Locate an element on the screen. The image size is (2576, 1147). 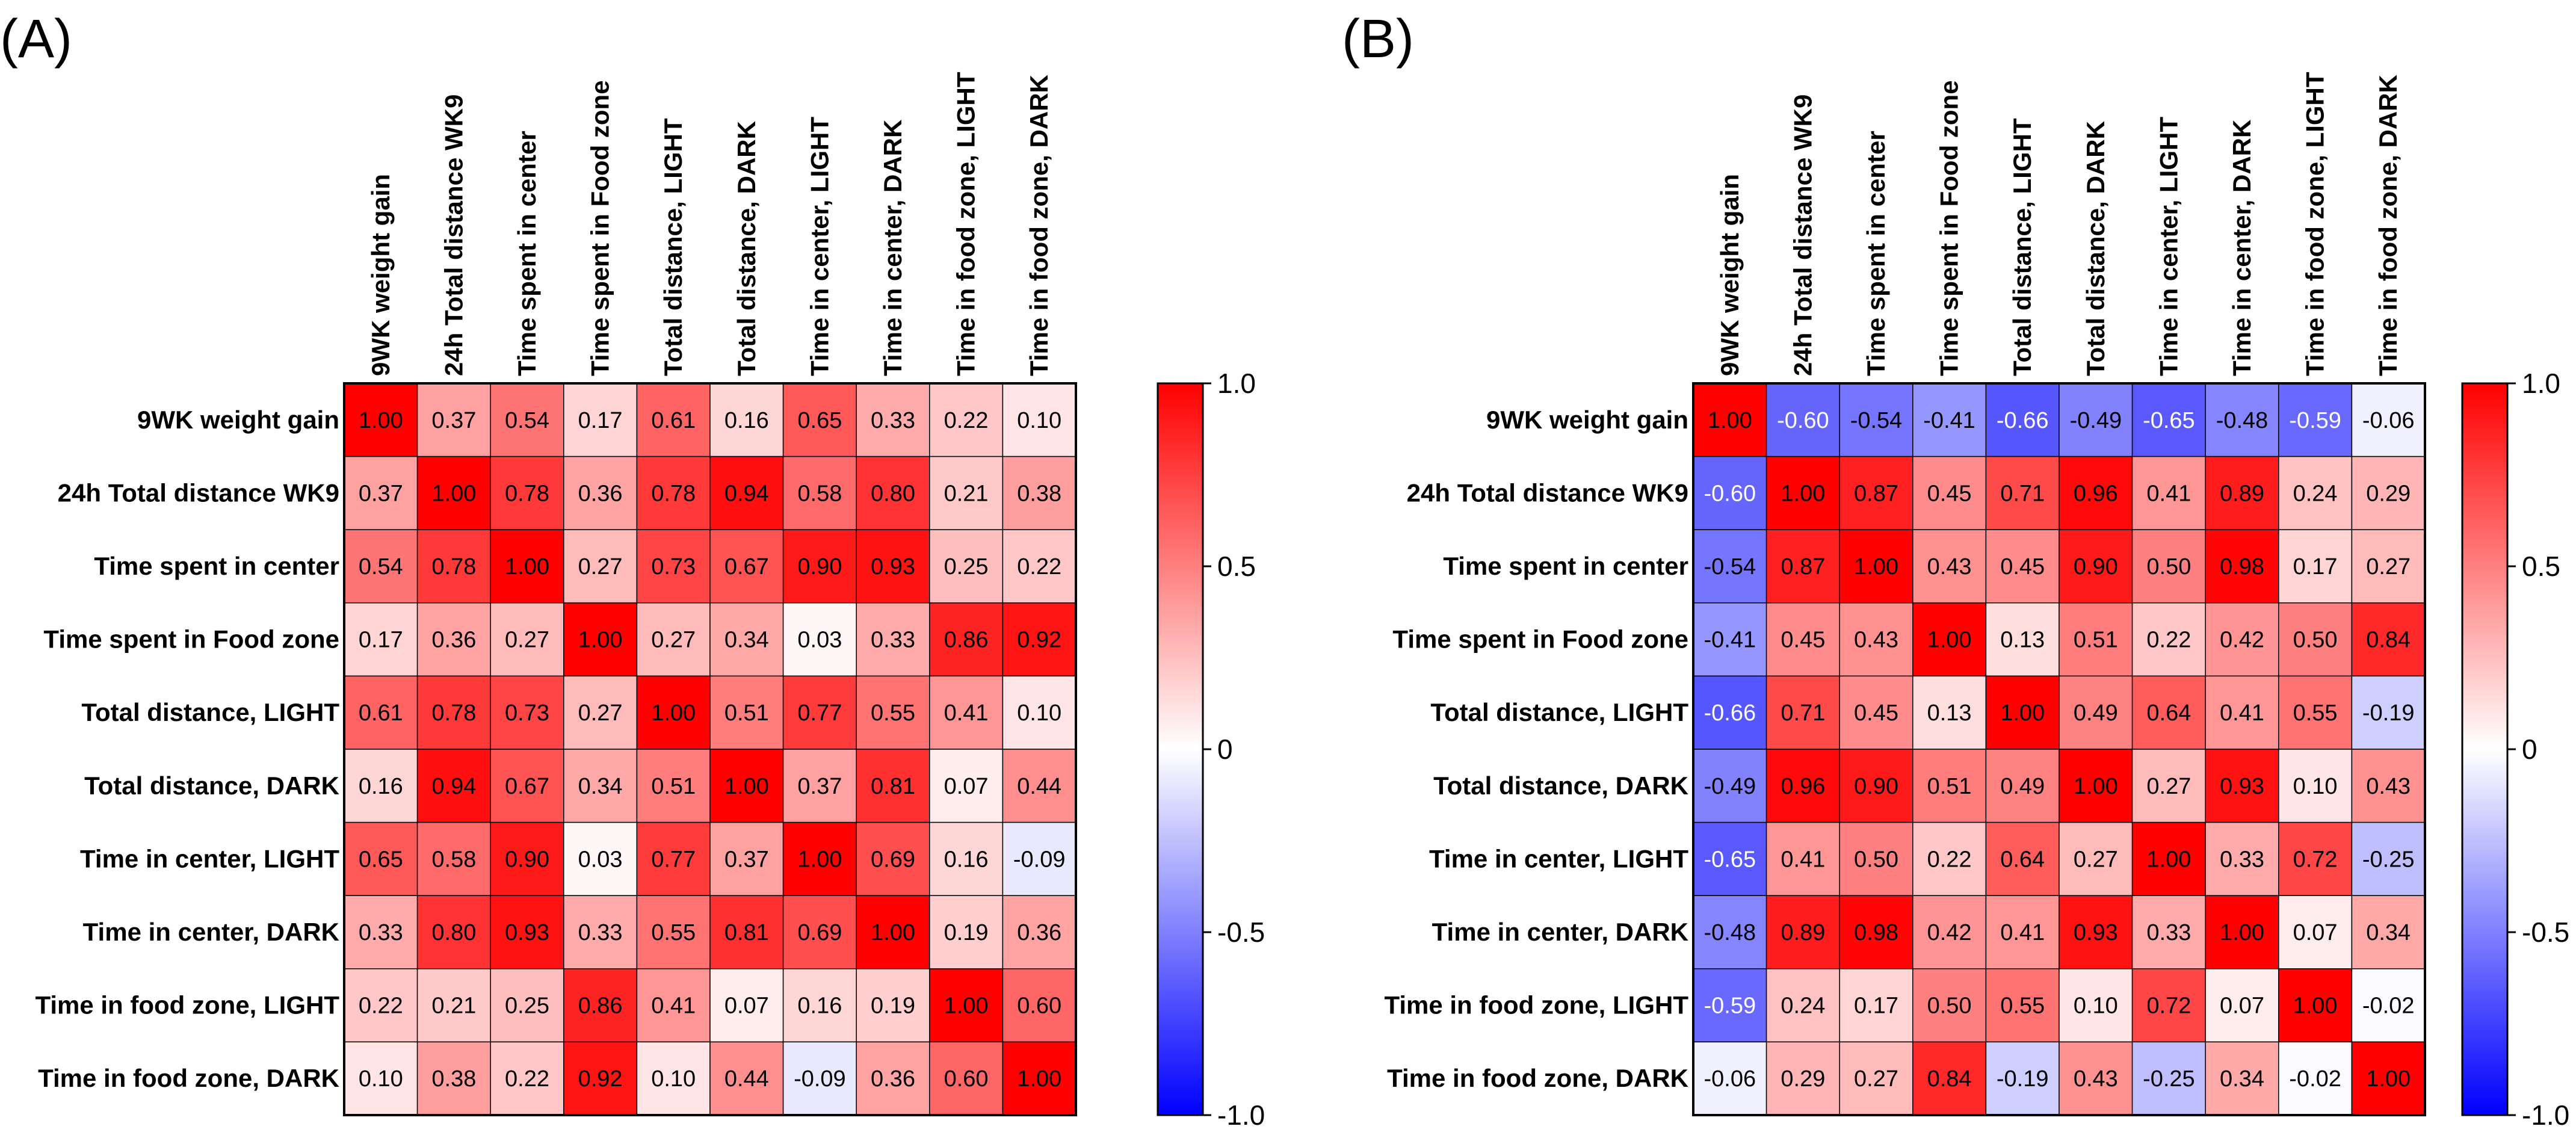
cell-value-label: 0.71 is located at coordinates (2022, 493).